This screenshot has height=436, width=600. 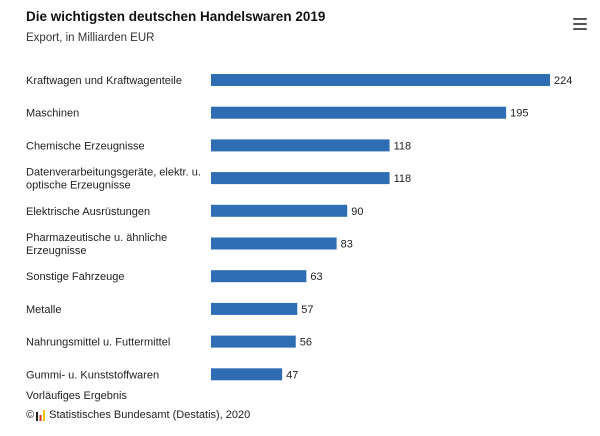 What do you see at coordinates (30, 415) in the screenshot?
I see `copyright-symbol: ©` at bounding box center [30, 415].